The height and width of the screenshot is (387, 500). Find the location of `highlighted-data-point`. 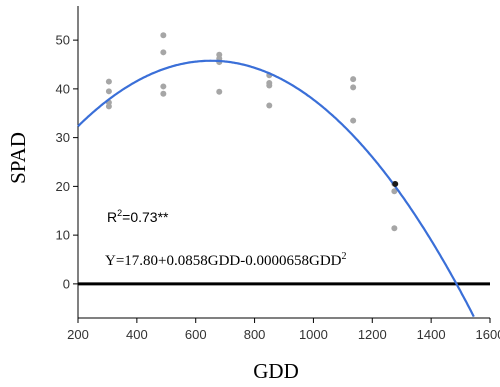

highlighted-data-point is located at coordinates (395, 183).